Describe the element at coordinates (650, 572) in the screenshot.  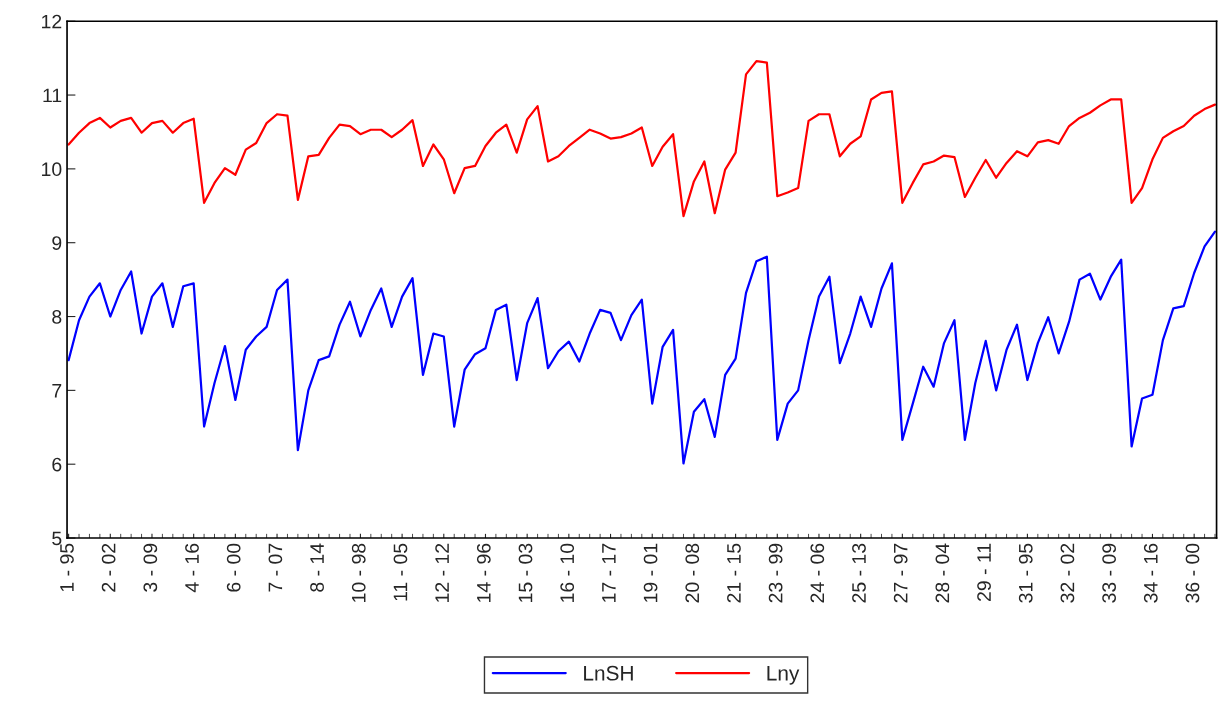
I see `x-tick-label: 19 - 01` at that location.